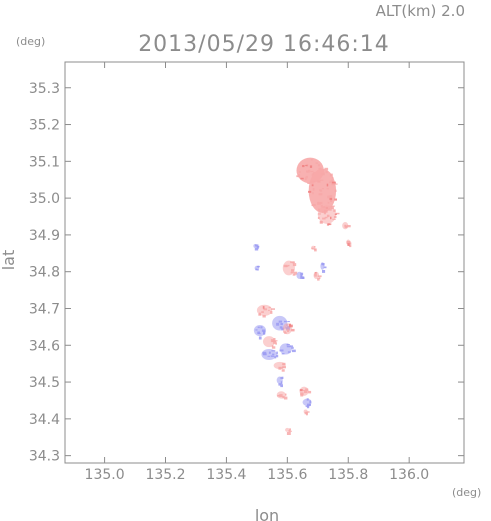 The width and height of the screenshot is (491, 521). What do you see at coordinates (44, 346) in the screenshot?
I see `y-tick-label: 34.6` at bounding box center [44, 346].